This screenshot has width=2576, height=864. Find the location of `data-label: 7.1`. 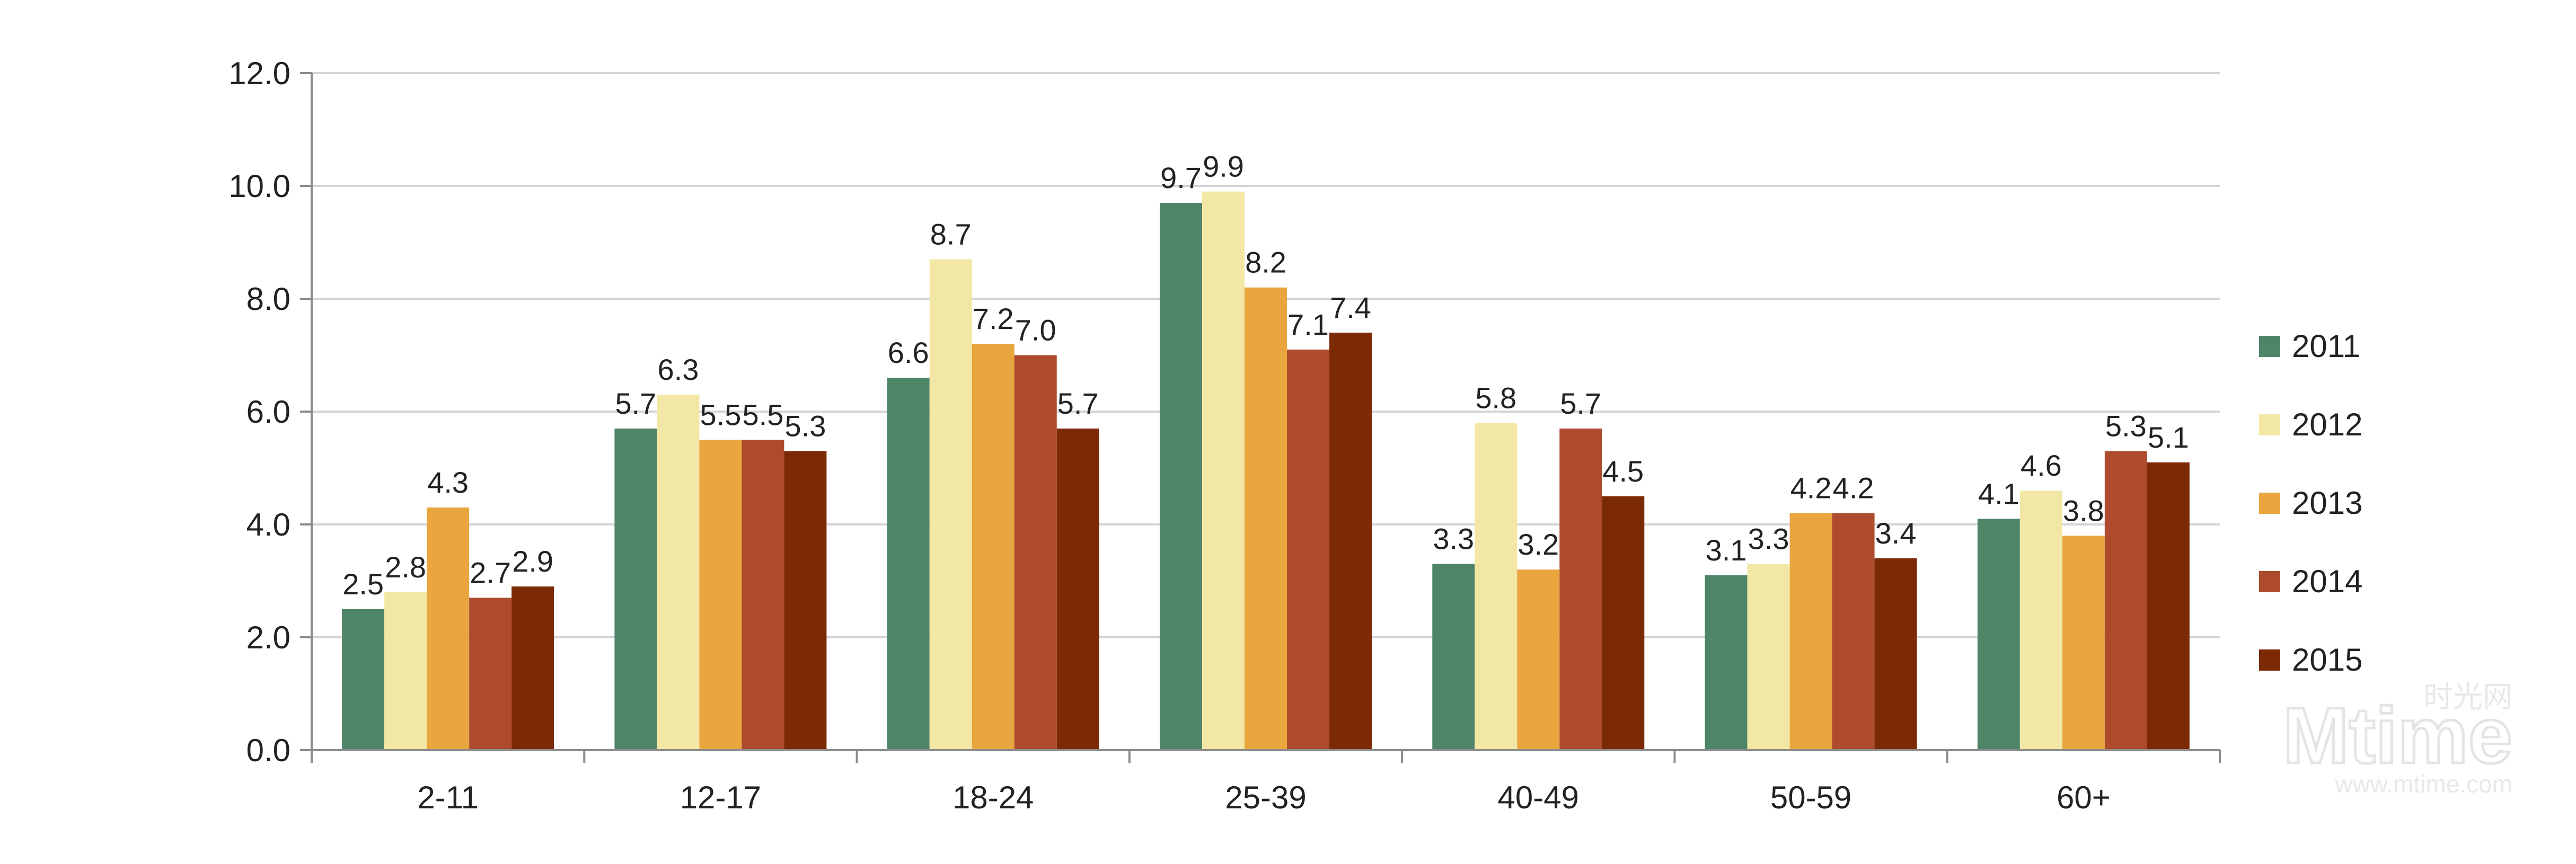

data-label: 7.1 is located at coordinates (1308, 324).